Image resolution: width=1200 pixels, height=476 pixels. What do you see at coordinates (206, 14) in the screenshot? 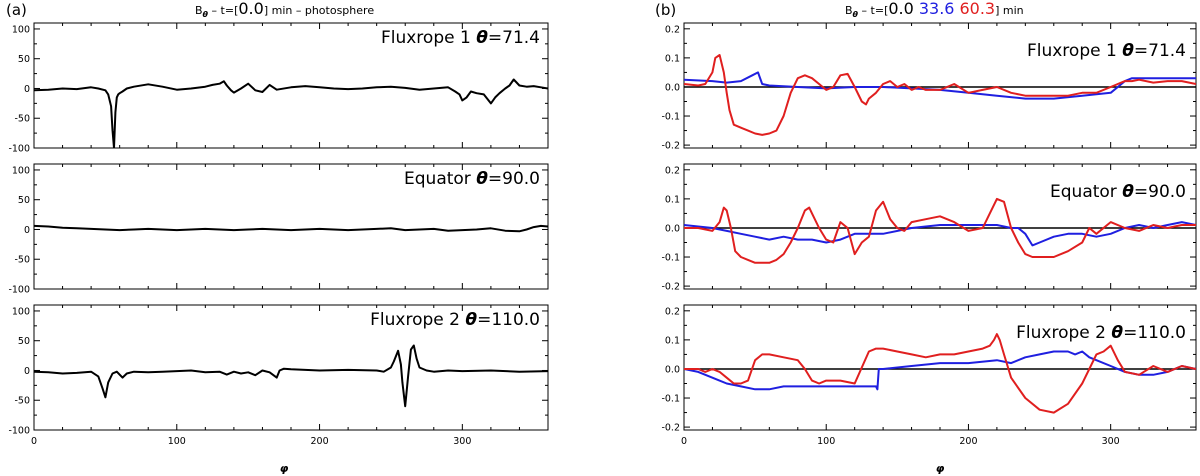
I see `left-title-field-sub: θ` at bounding box center [206, 14].